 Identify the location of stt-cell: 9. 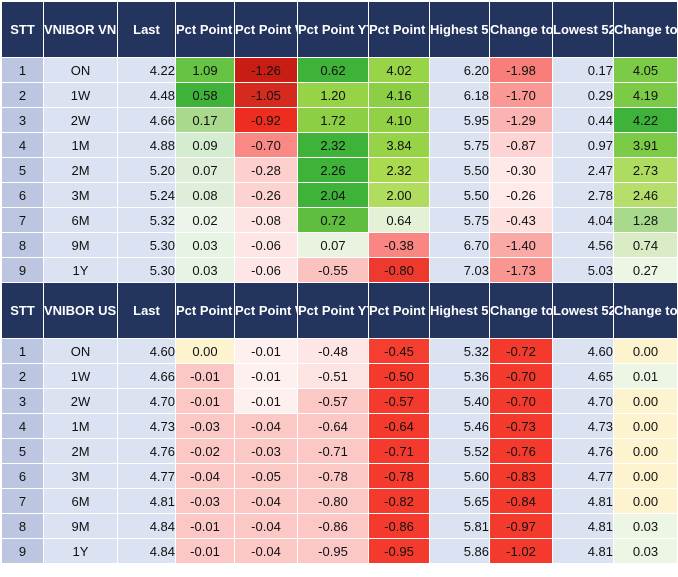
(22, 270).